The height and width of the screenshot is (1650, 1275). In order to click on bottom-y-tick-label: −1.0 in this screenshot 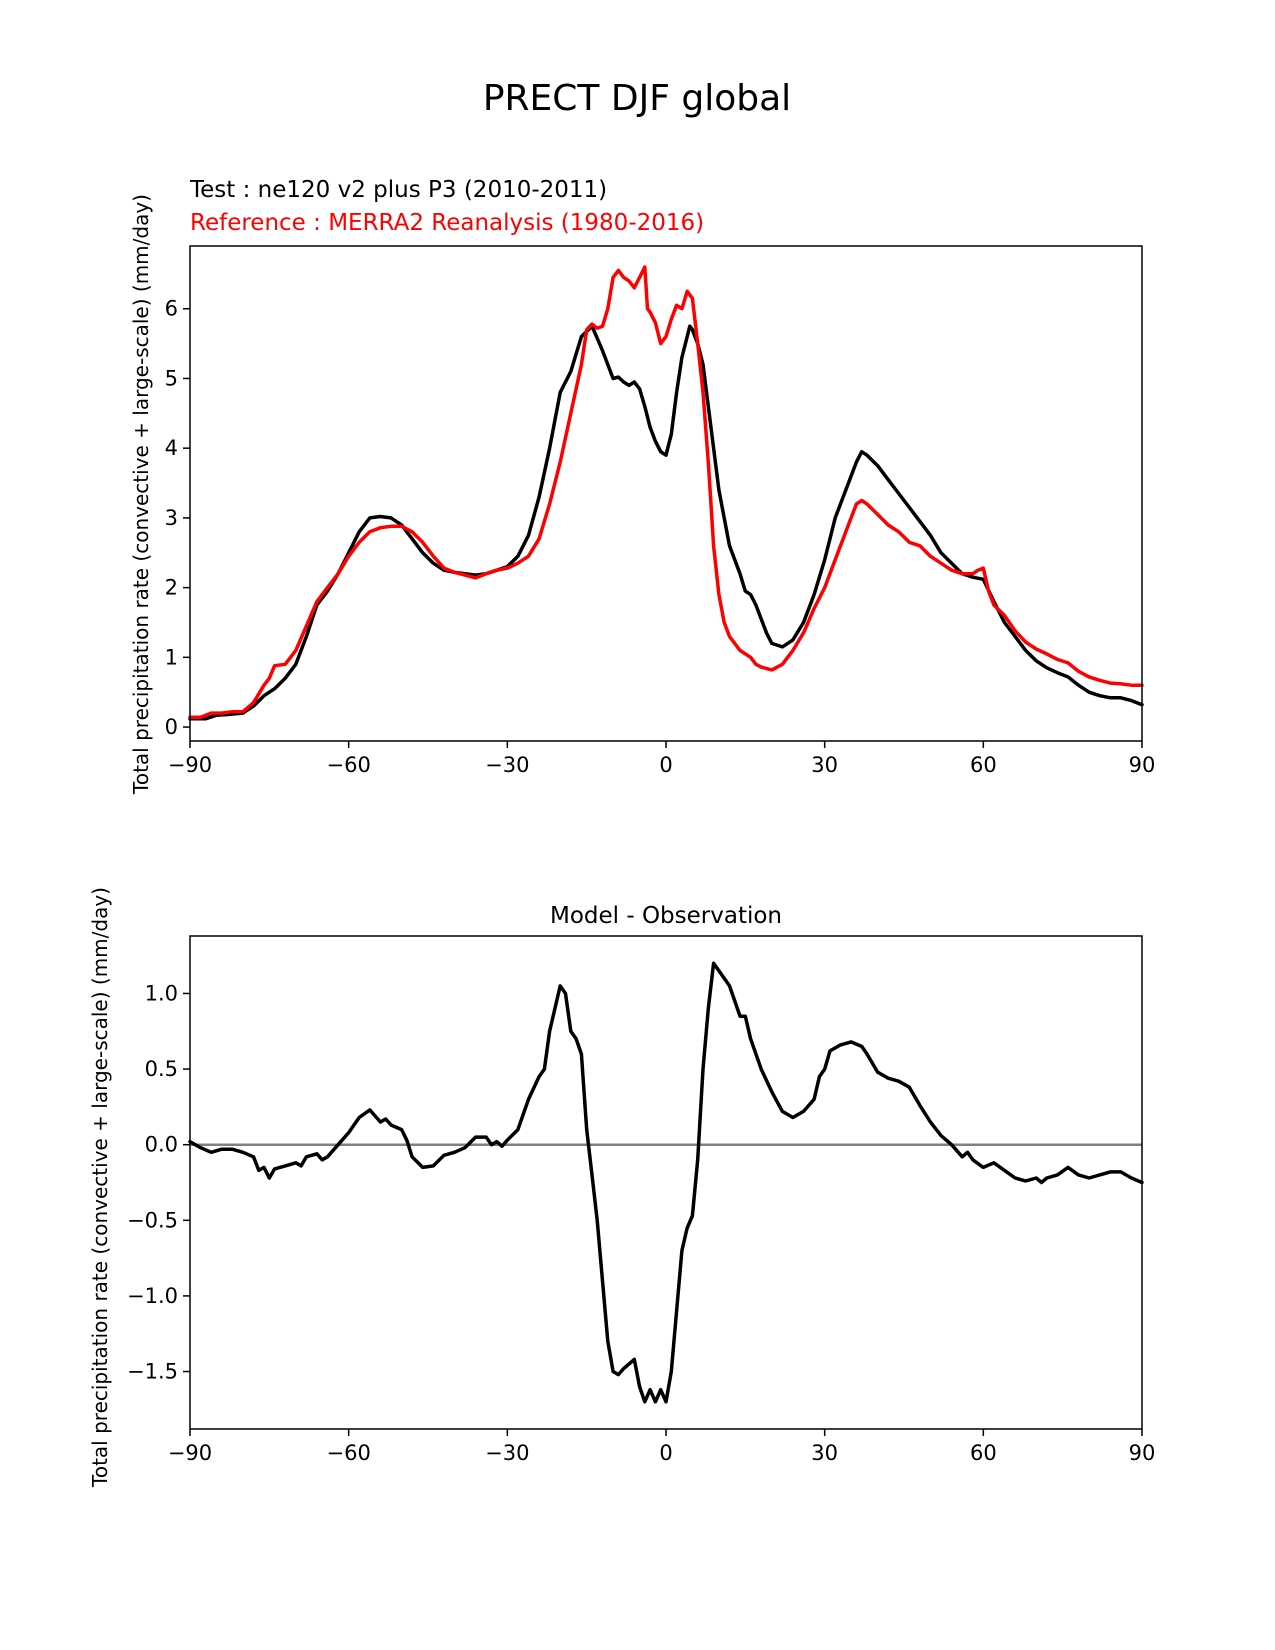, I will do `click(152, 1296)`.